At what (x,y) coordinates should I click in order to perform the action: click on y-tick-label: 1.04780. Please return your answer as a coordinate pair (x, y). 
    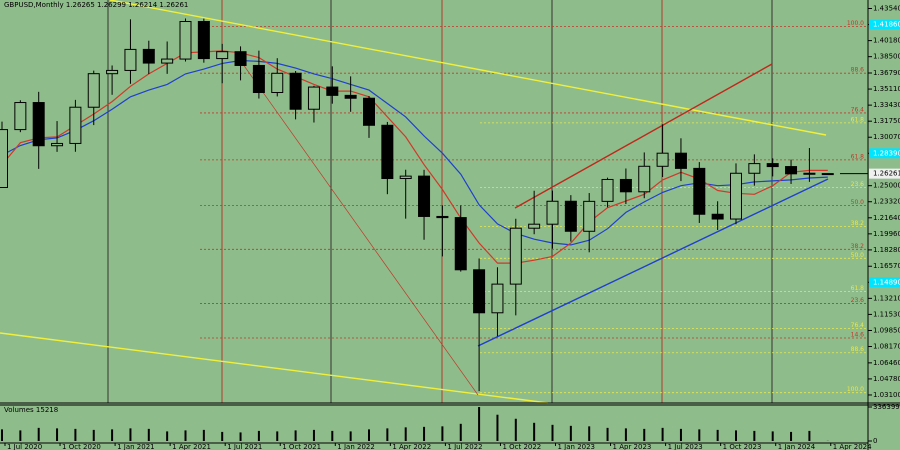
    Looking at the image, I should click on (886, 379).